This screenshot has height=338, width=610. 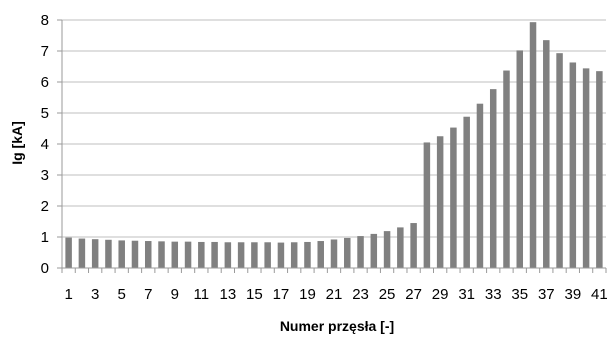 I want to click on y-tick-label: 7, so click(x=45, y=51).